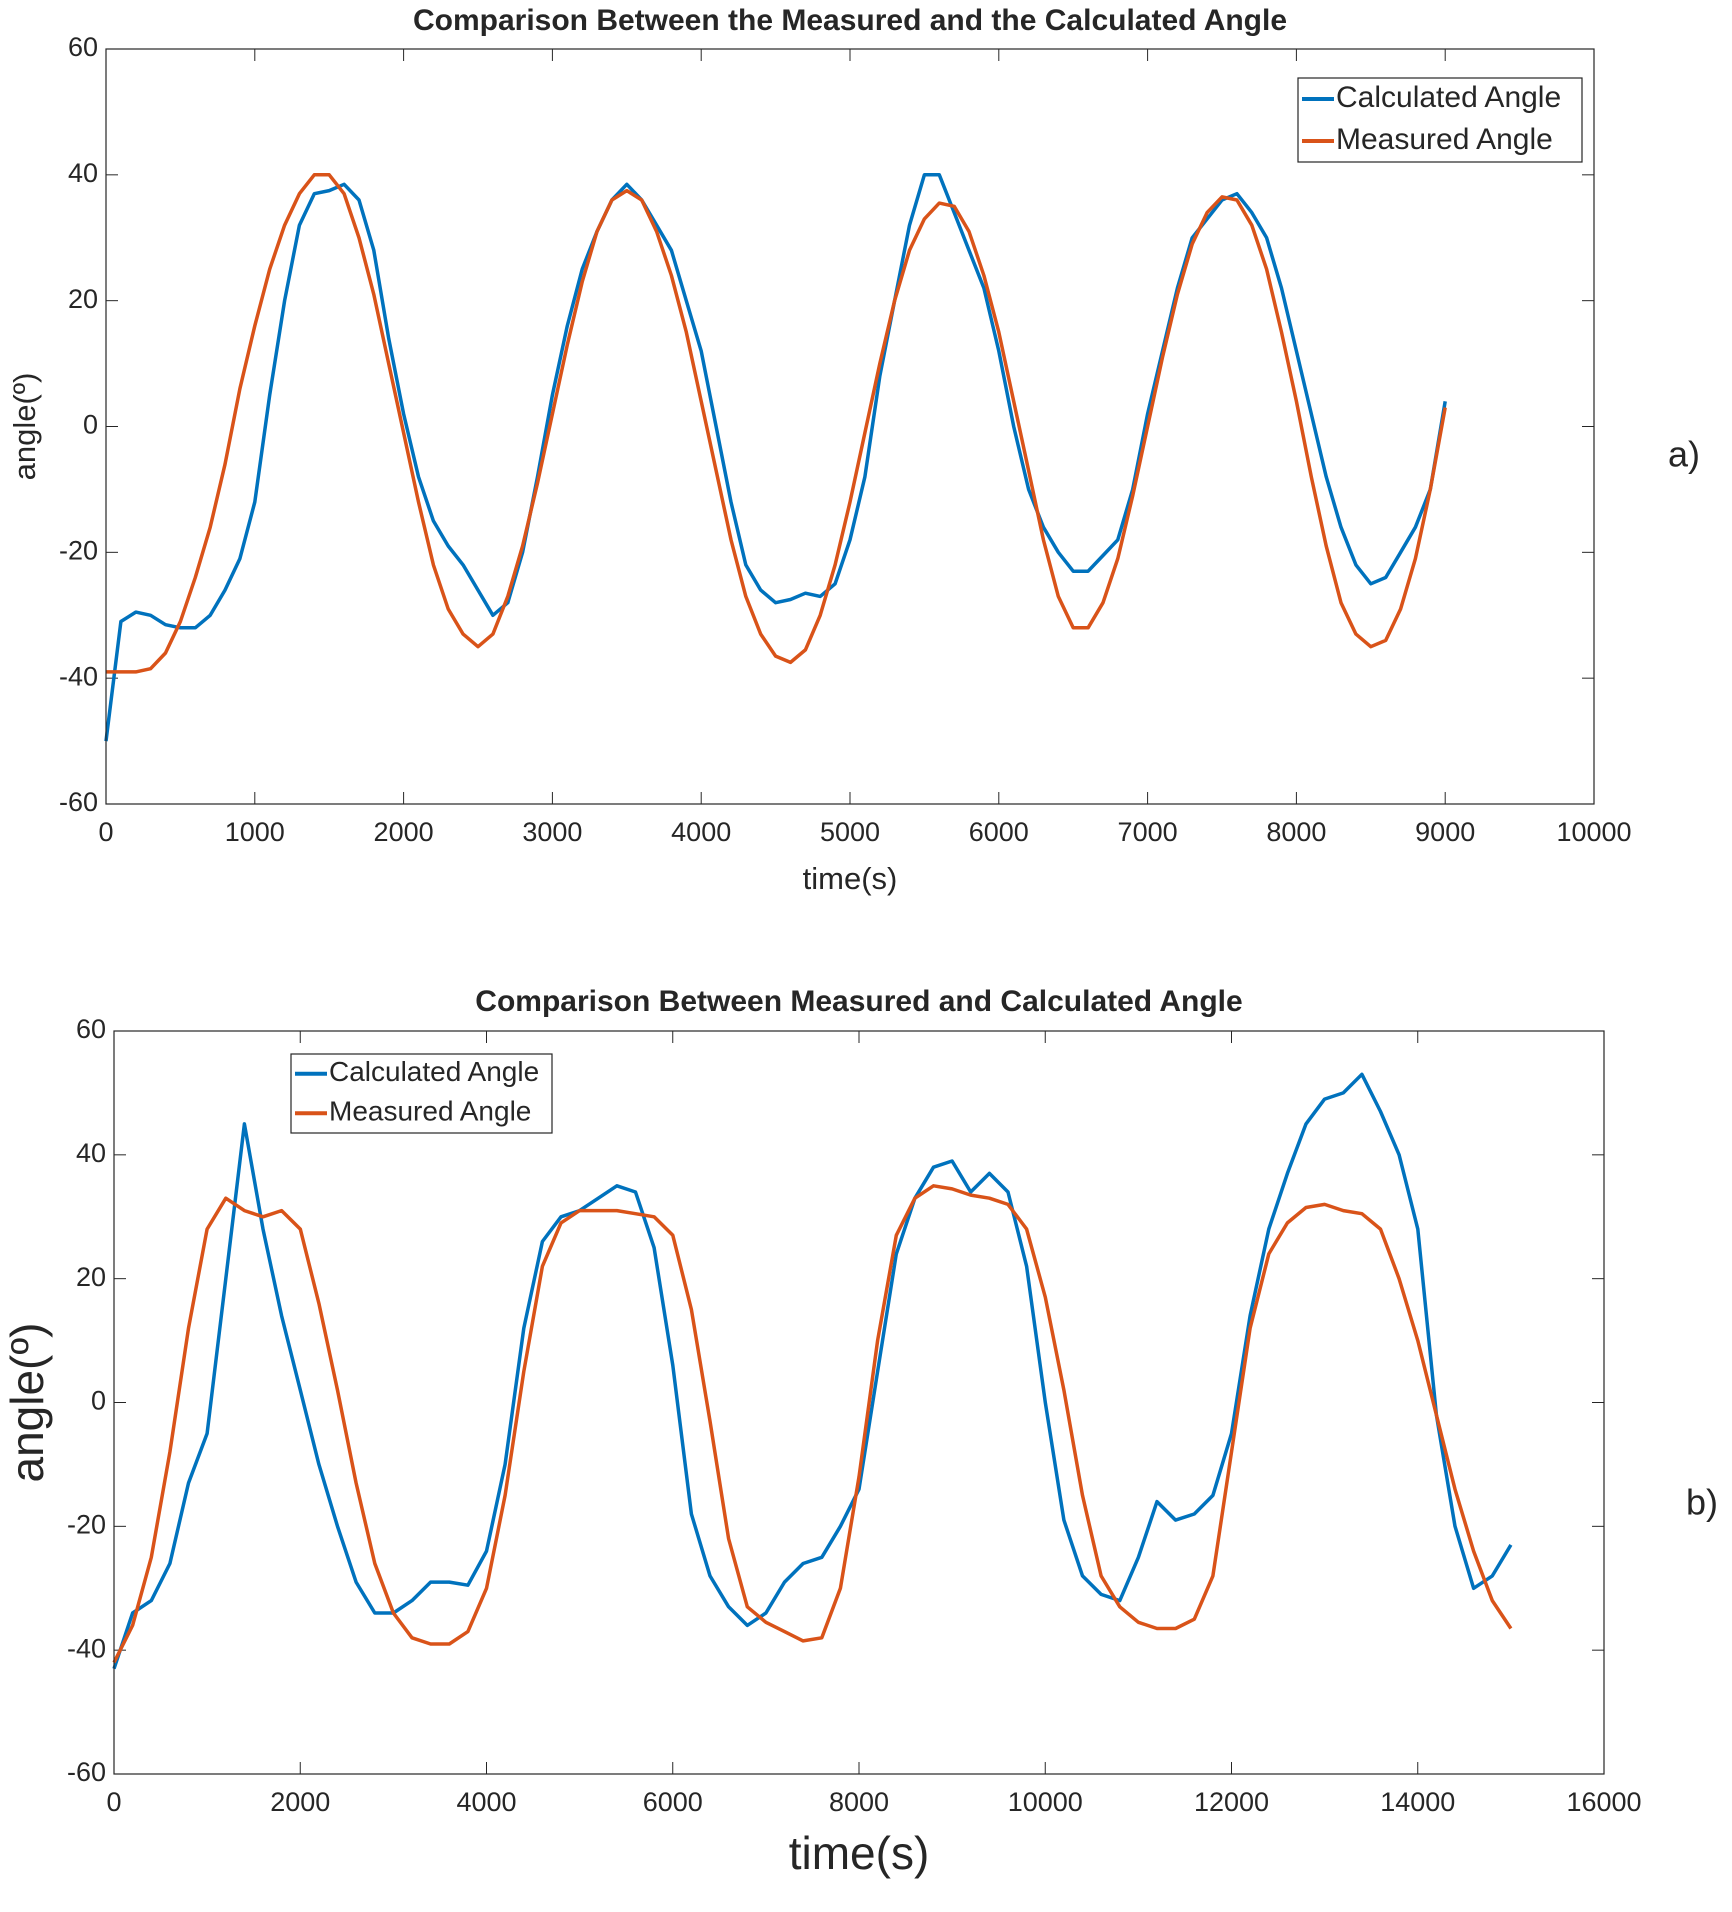 Image resolution: width=1732 pixels, height=1912 pixels. I want to click on x-tick-label: 9000, so click(1445, 832).